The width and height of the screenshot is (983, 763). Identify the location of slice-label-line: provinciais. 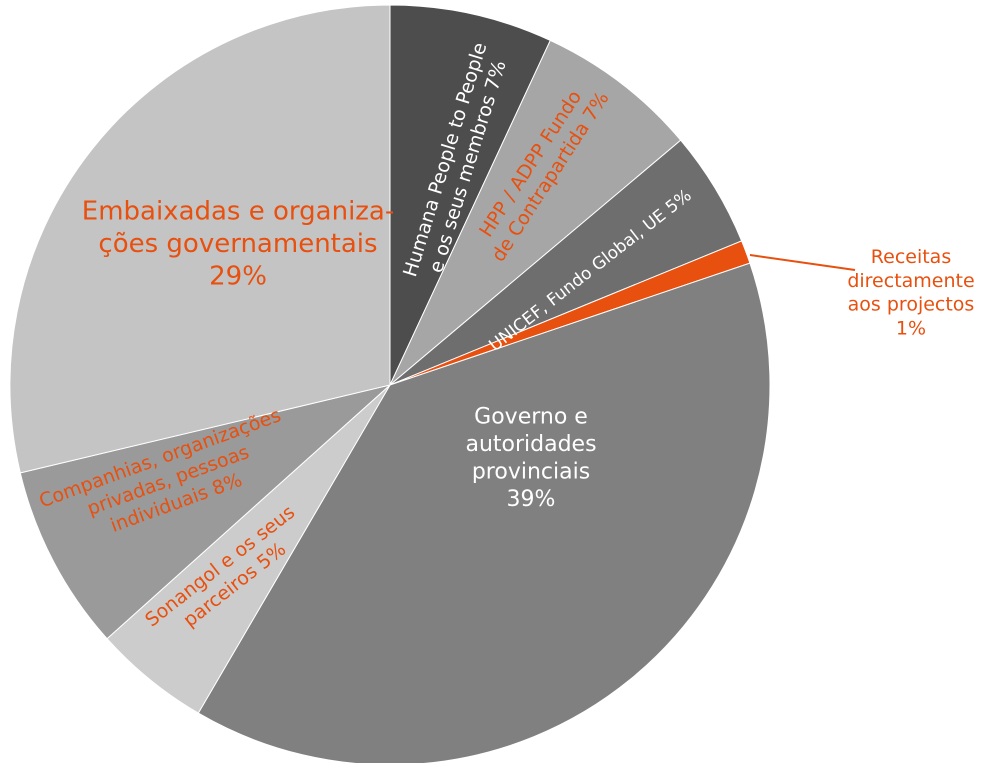
(531, 471).